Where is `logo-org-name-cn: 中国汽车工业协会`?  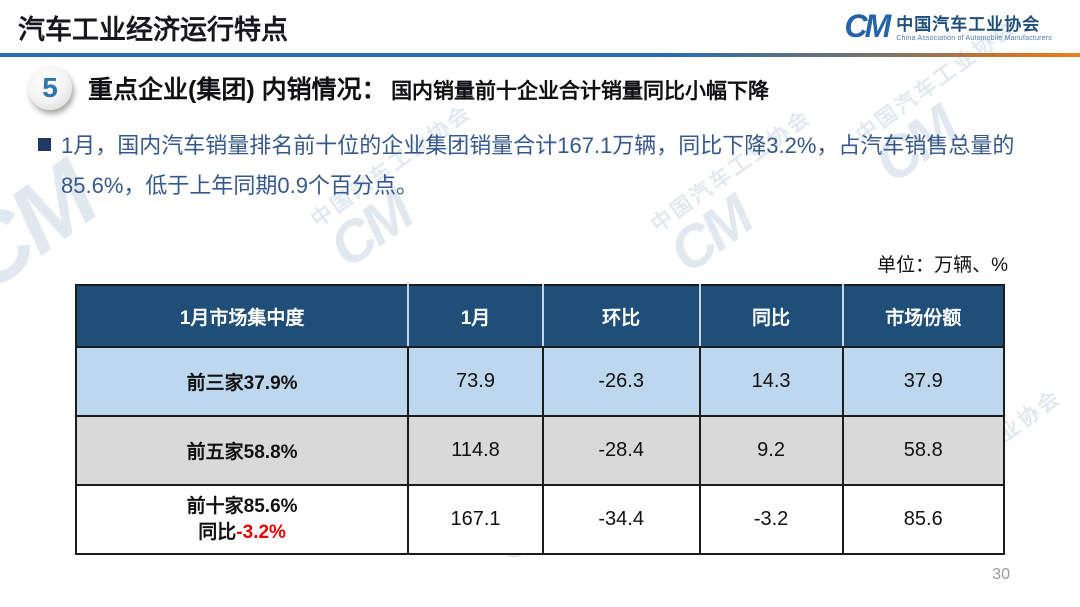
logo-org-name-cn: 中国汽车工业协会 is located at coordinates (968, 24).